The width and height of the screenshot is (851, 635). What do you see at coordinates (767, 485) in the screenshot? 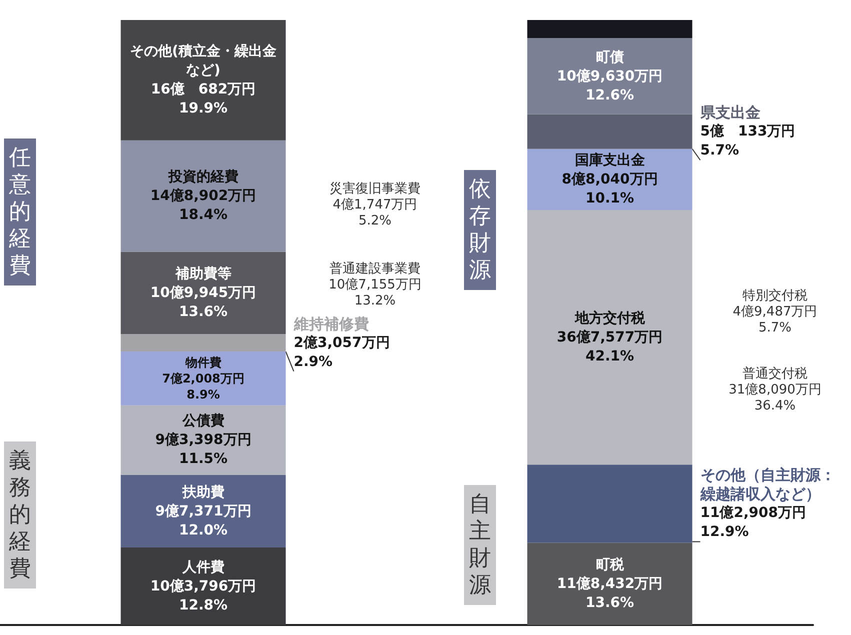
I see `series-label: その他（自主財源：繰越諸収入など）` at bounding box center [767, 485].